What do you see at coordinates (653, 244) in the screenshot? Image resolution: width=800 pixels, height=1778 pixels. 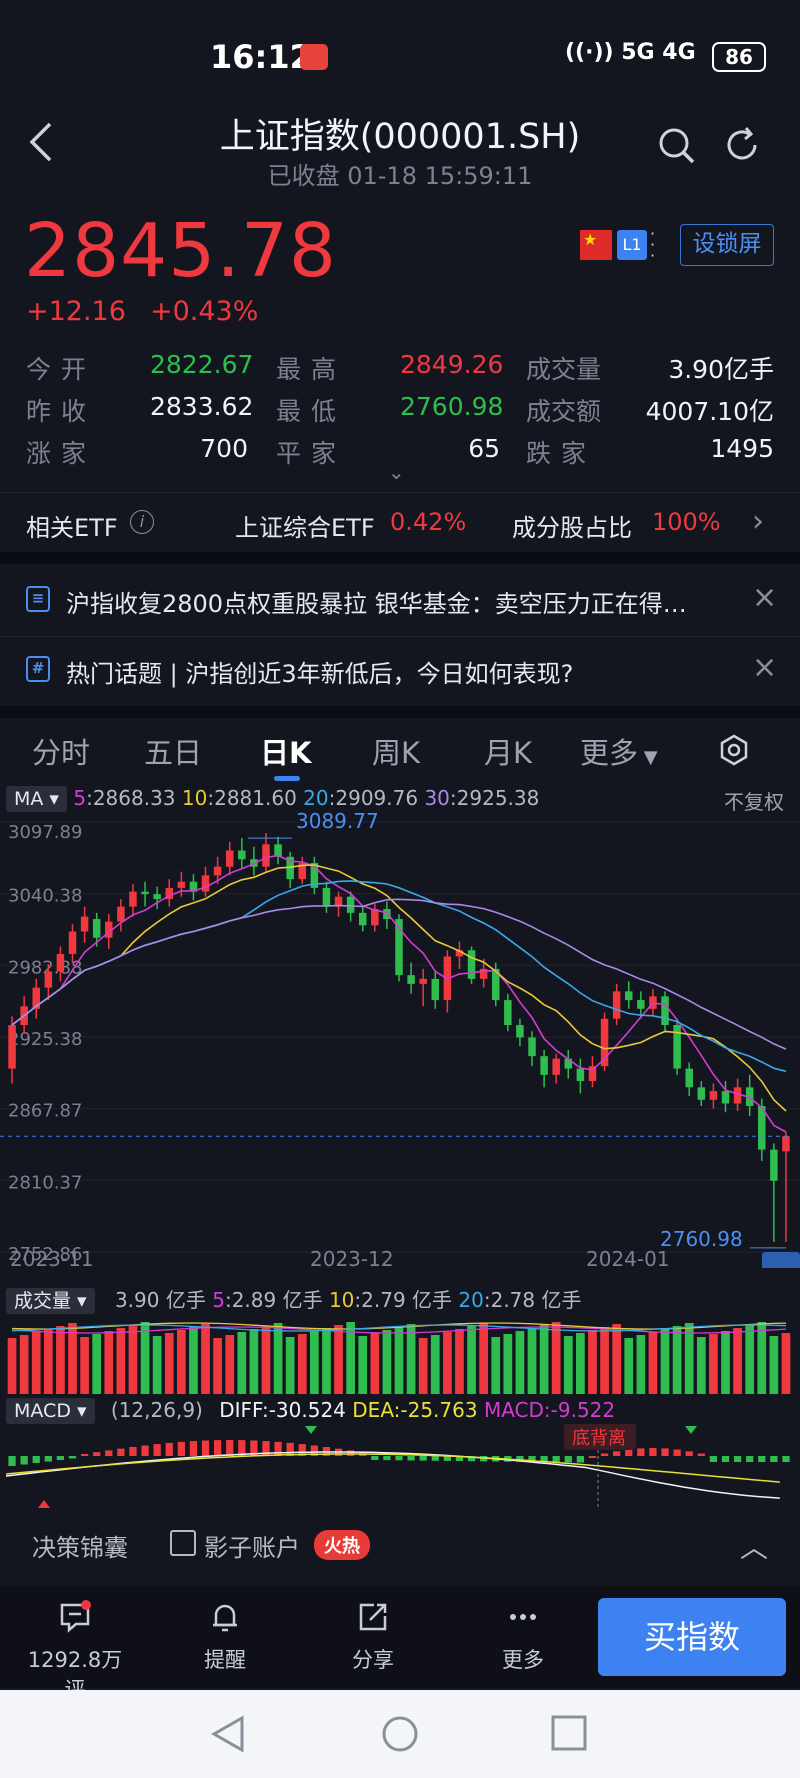 I see `more-dots-icon: · · ·` at bounding box center [653, 244].